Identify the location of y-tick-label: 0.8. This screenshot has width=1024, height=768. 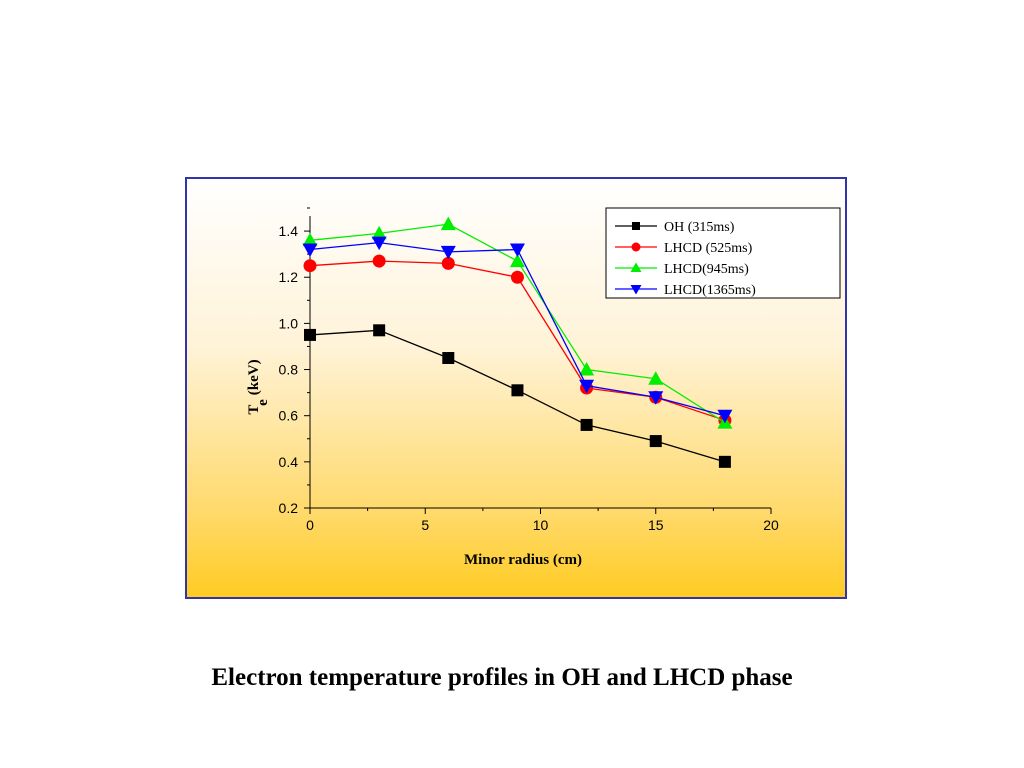
(289, 370).